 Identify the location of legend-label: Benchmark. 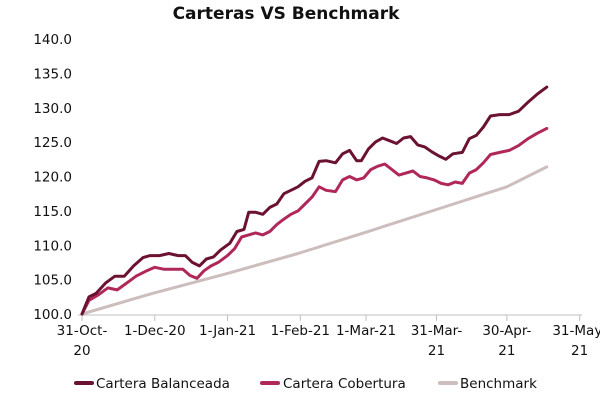
(498, 384).